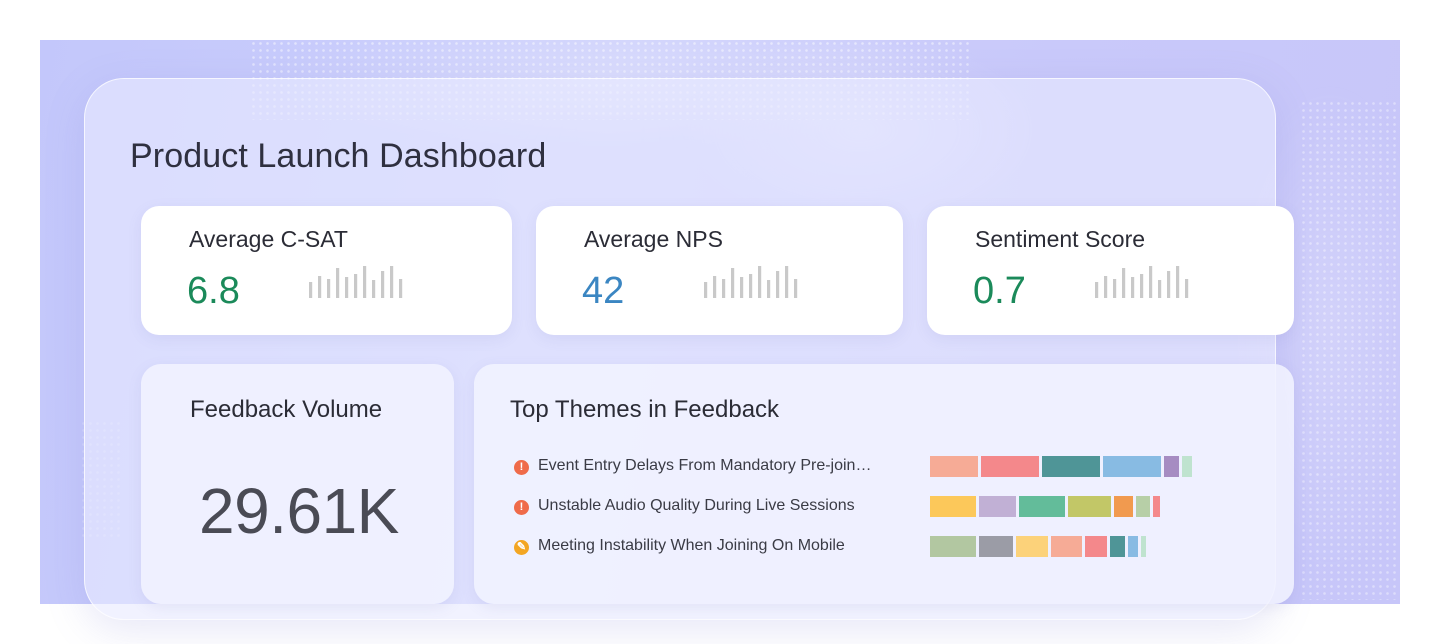 This screenshot has width=1440, height=644. Describe the element at coordinates (645, 409) in the screenshot. I see `card-title: Top Themes in Feedback` at that location.